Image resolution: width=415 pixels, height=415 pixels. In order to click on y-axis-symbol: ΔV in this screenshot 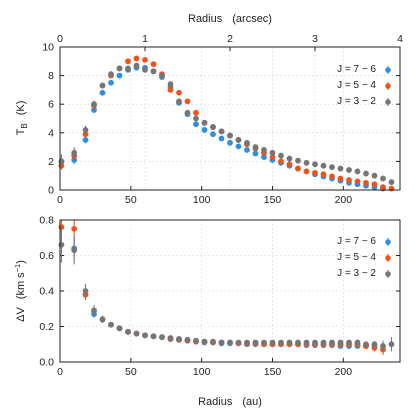, I will do `click(21, 314)`.